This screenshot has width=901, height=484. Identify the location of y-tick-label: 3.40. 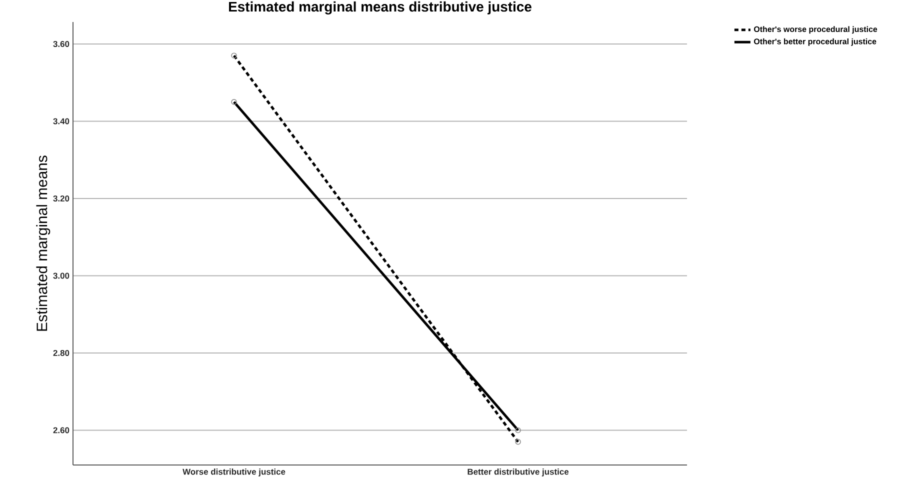
(61, 121).